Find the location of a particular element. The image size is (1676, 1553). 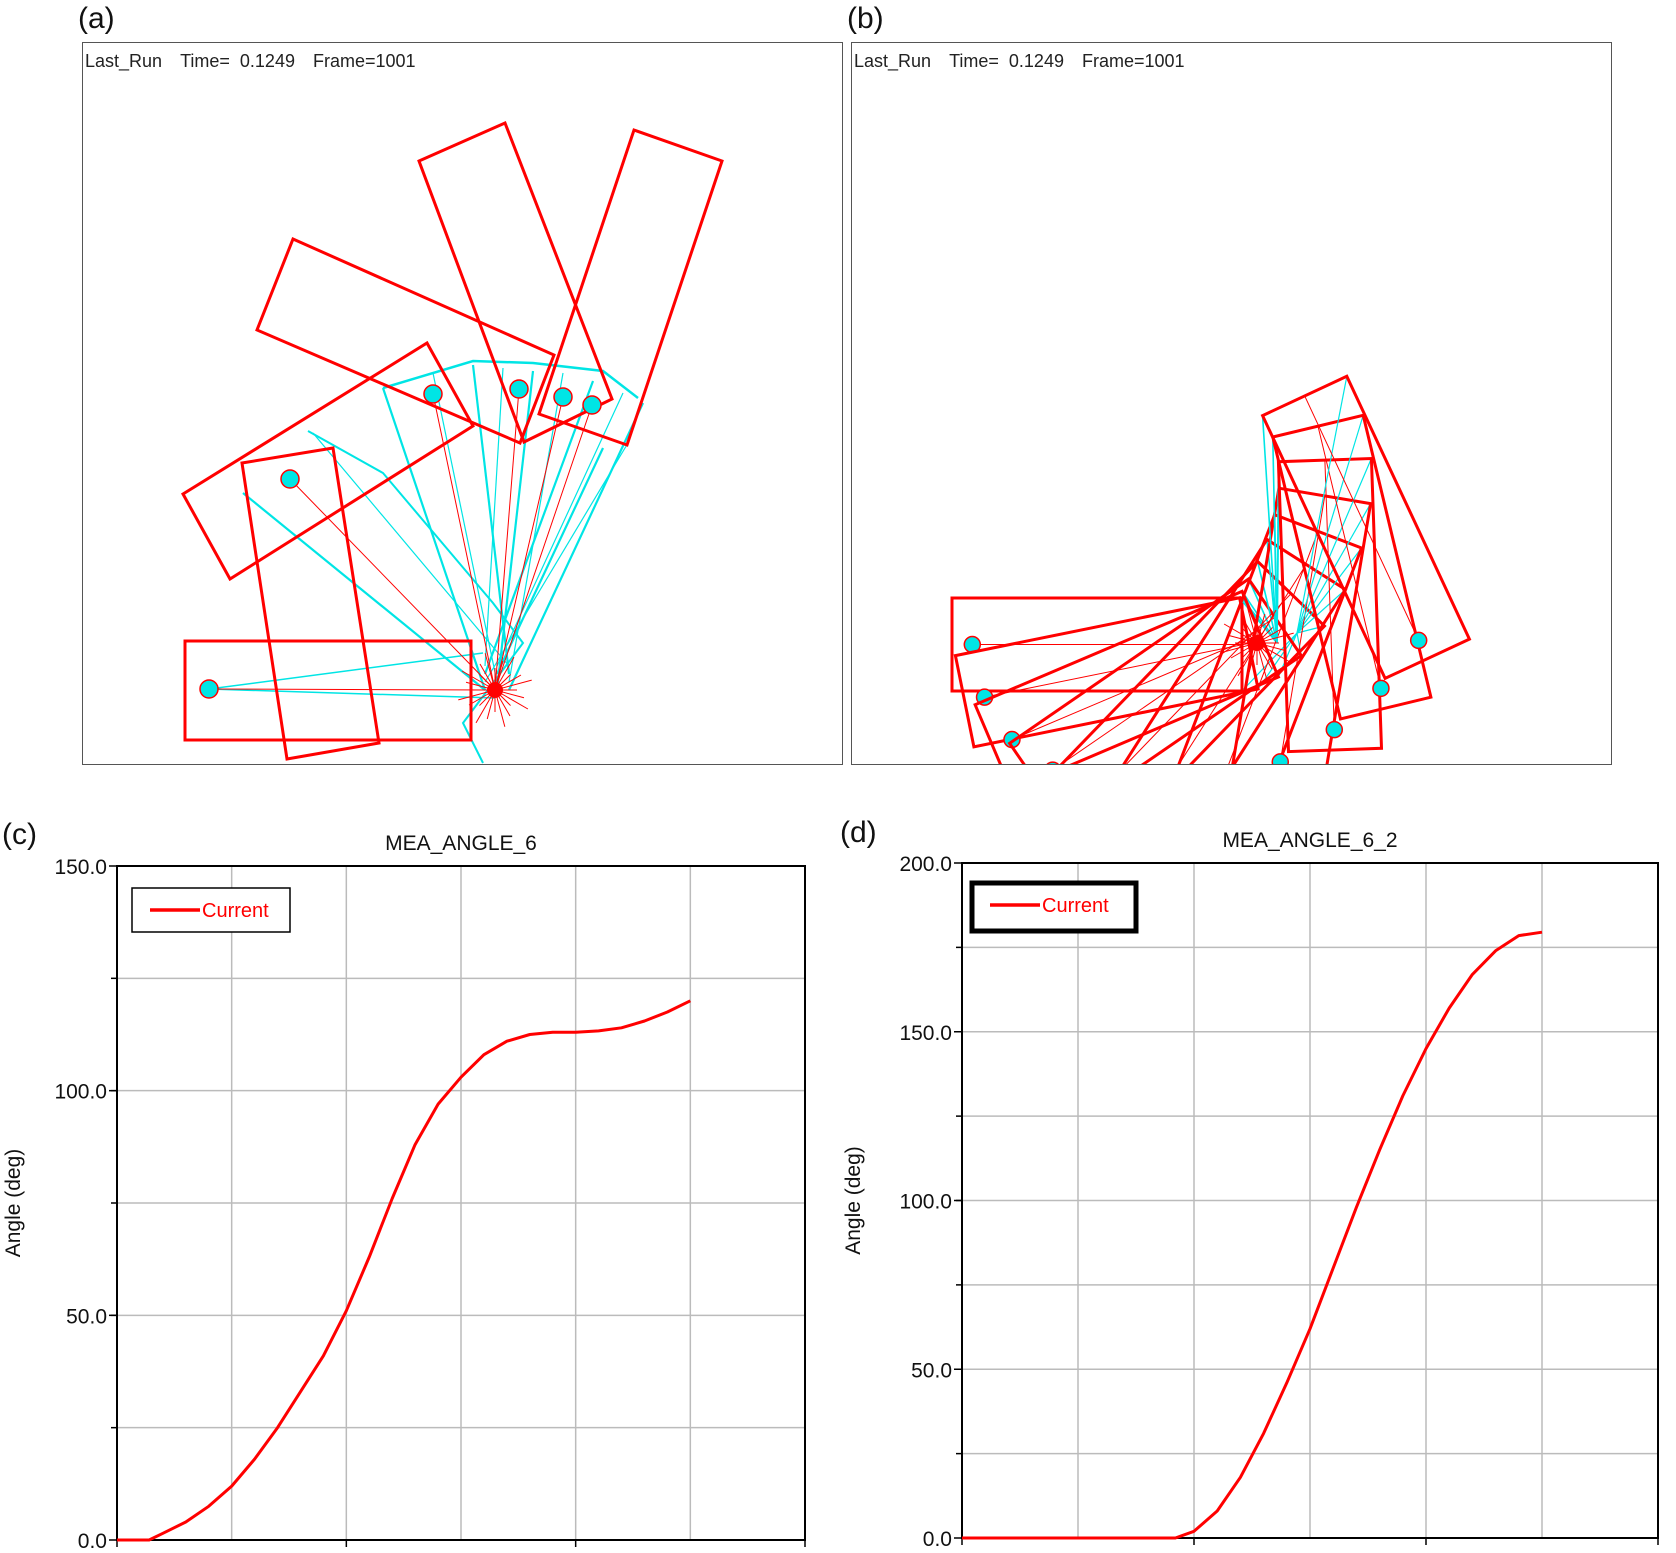

mechanism-animation-b is located at coordinates (1211, 569).